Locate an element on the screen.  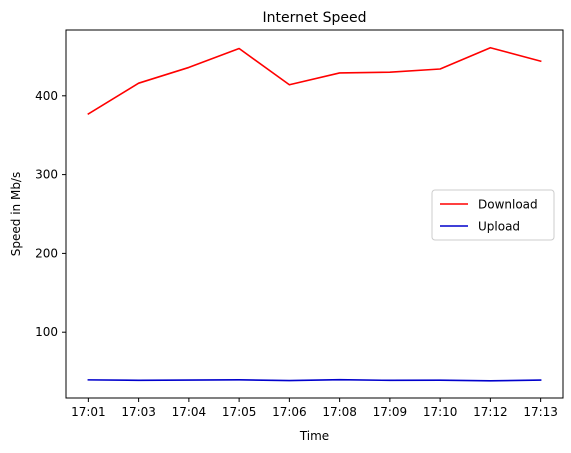
x-tick-label: 17:06 is located at coordinates (289, 412).